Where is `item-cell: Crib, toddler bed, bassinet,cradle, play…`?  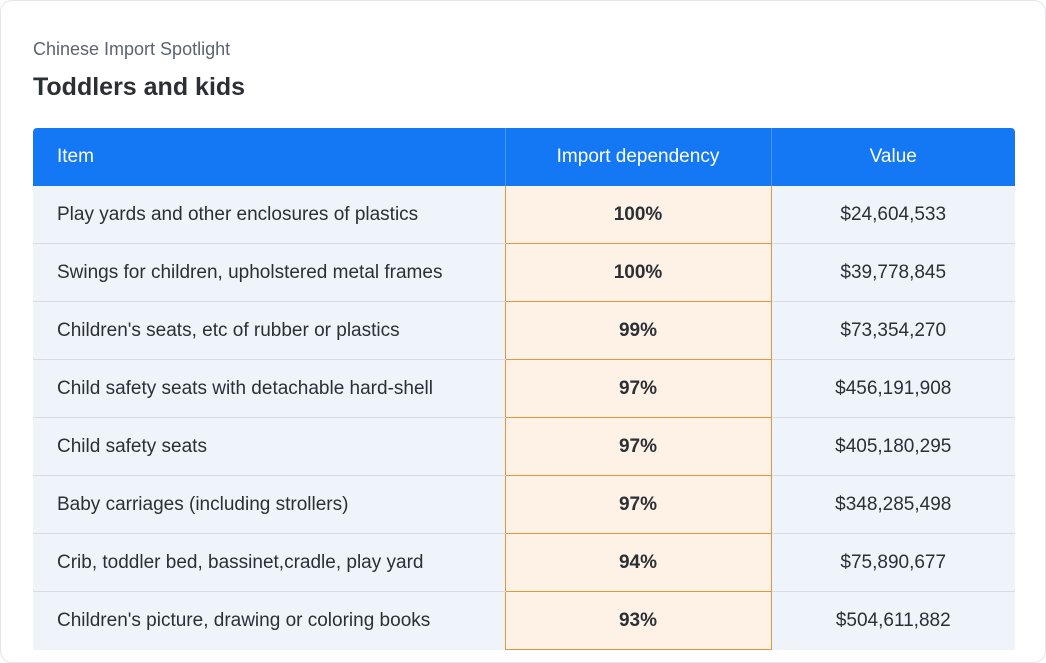
item-cell: Crib, toddler bed, bassinet,cradle, play… is located at coordinates (269, 562).